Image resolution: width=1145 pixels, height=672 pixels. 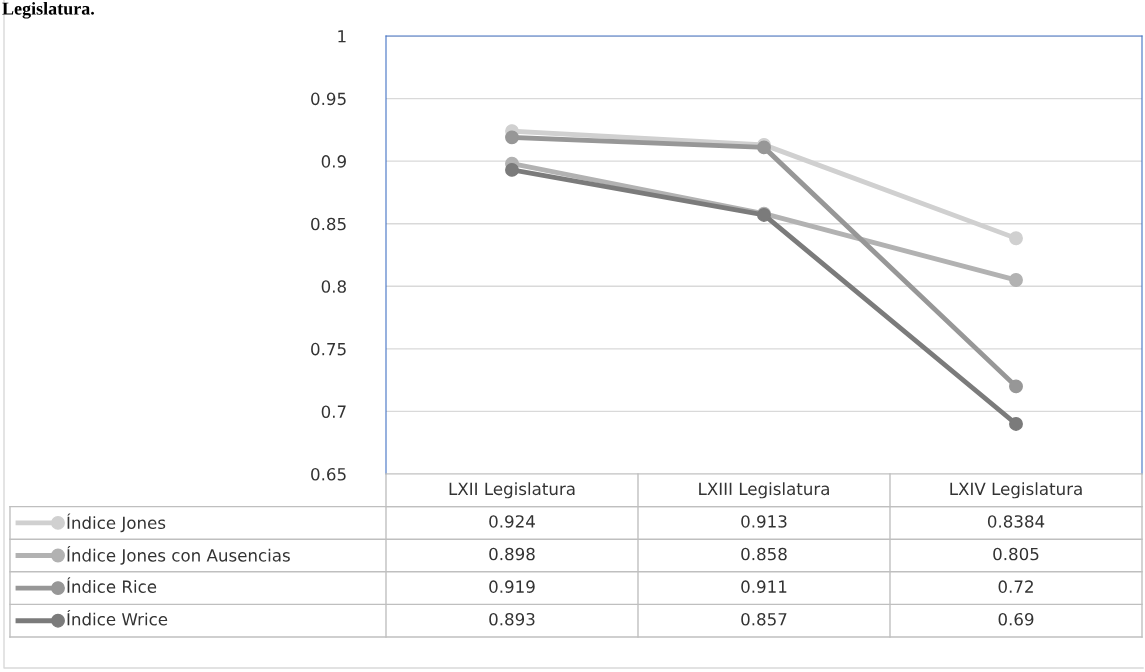 What do you see at coordinates (1016, 619) in the screenshot?
I see `data-label: 0.69` at bounding box center [1016, 619].